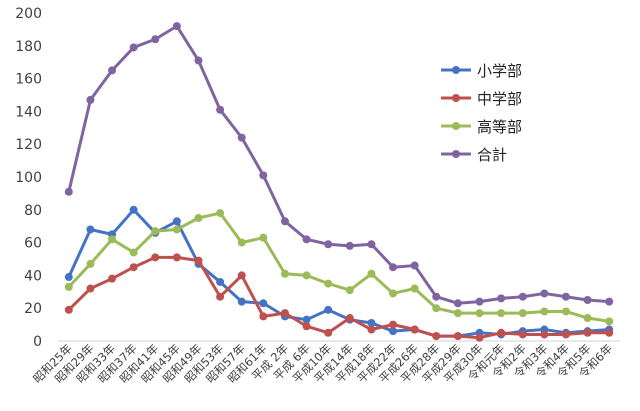 The height and width of the screenshot is (411, 640). What do you see at coordinates (28, 80) in the screenshot?
I see `y-tick-label: 160` at bounding box center [28, 80].